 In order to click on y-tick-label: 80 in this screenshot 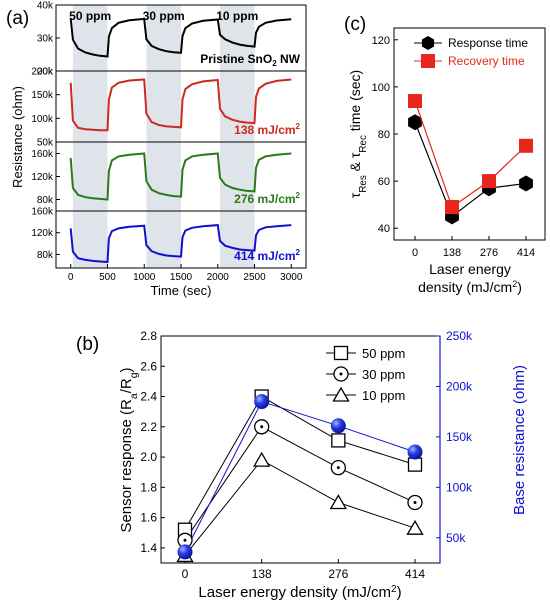, I will do `click(384, 135)`.